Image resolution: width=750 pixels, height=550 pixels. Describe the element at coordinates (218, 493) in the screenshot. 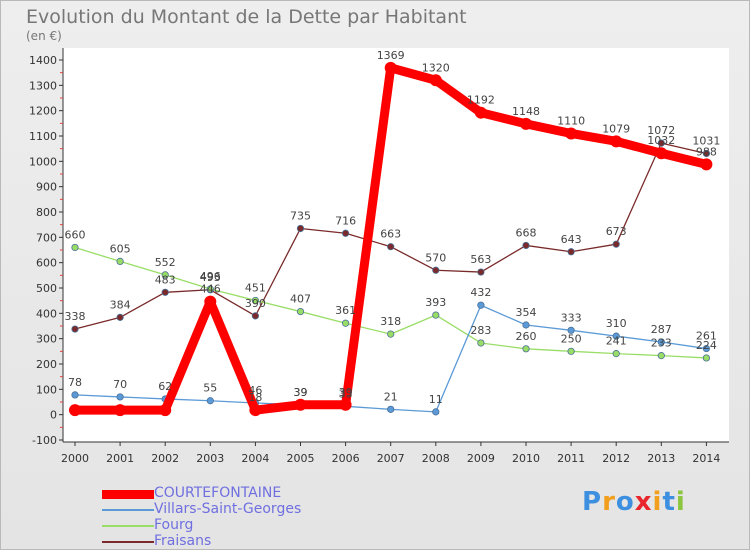

I see `legend-label: COURTEFONTAINE` at that location.